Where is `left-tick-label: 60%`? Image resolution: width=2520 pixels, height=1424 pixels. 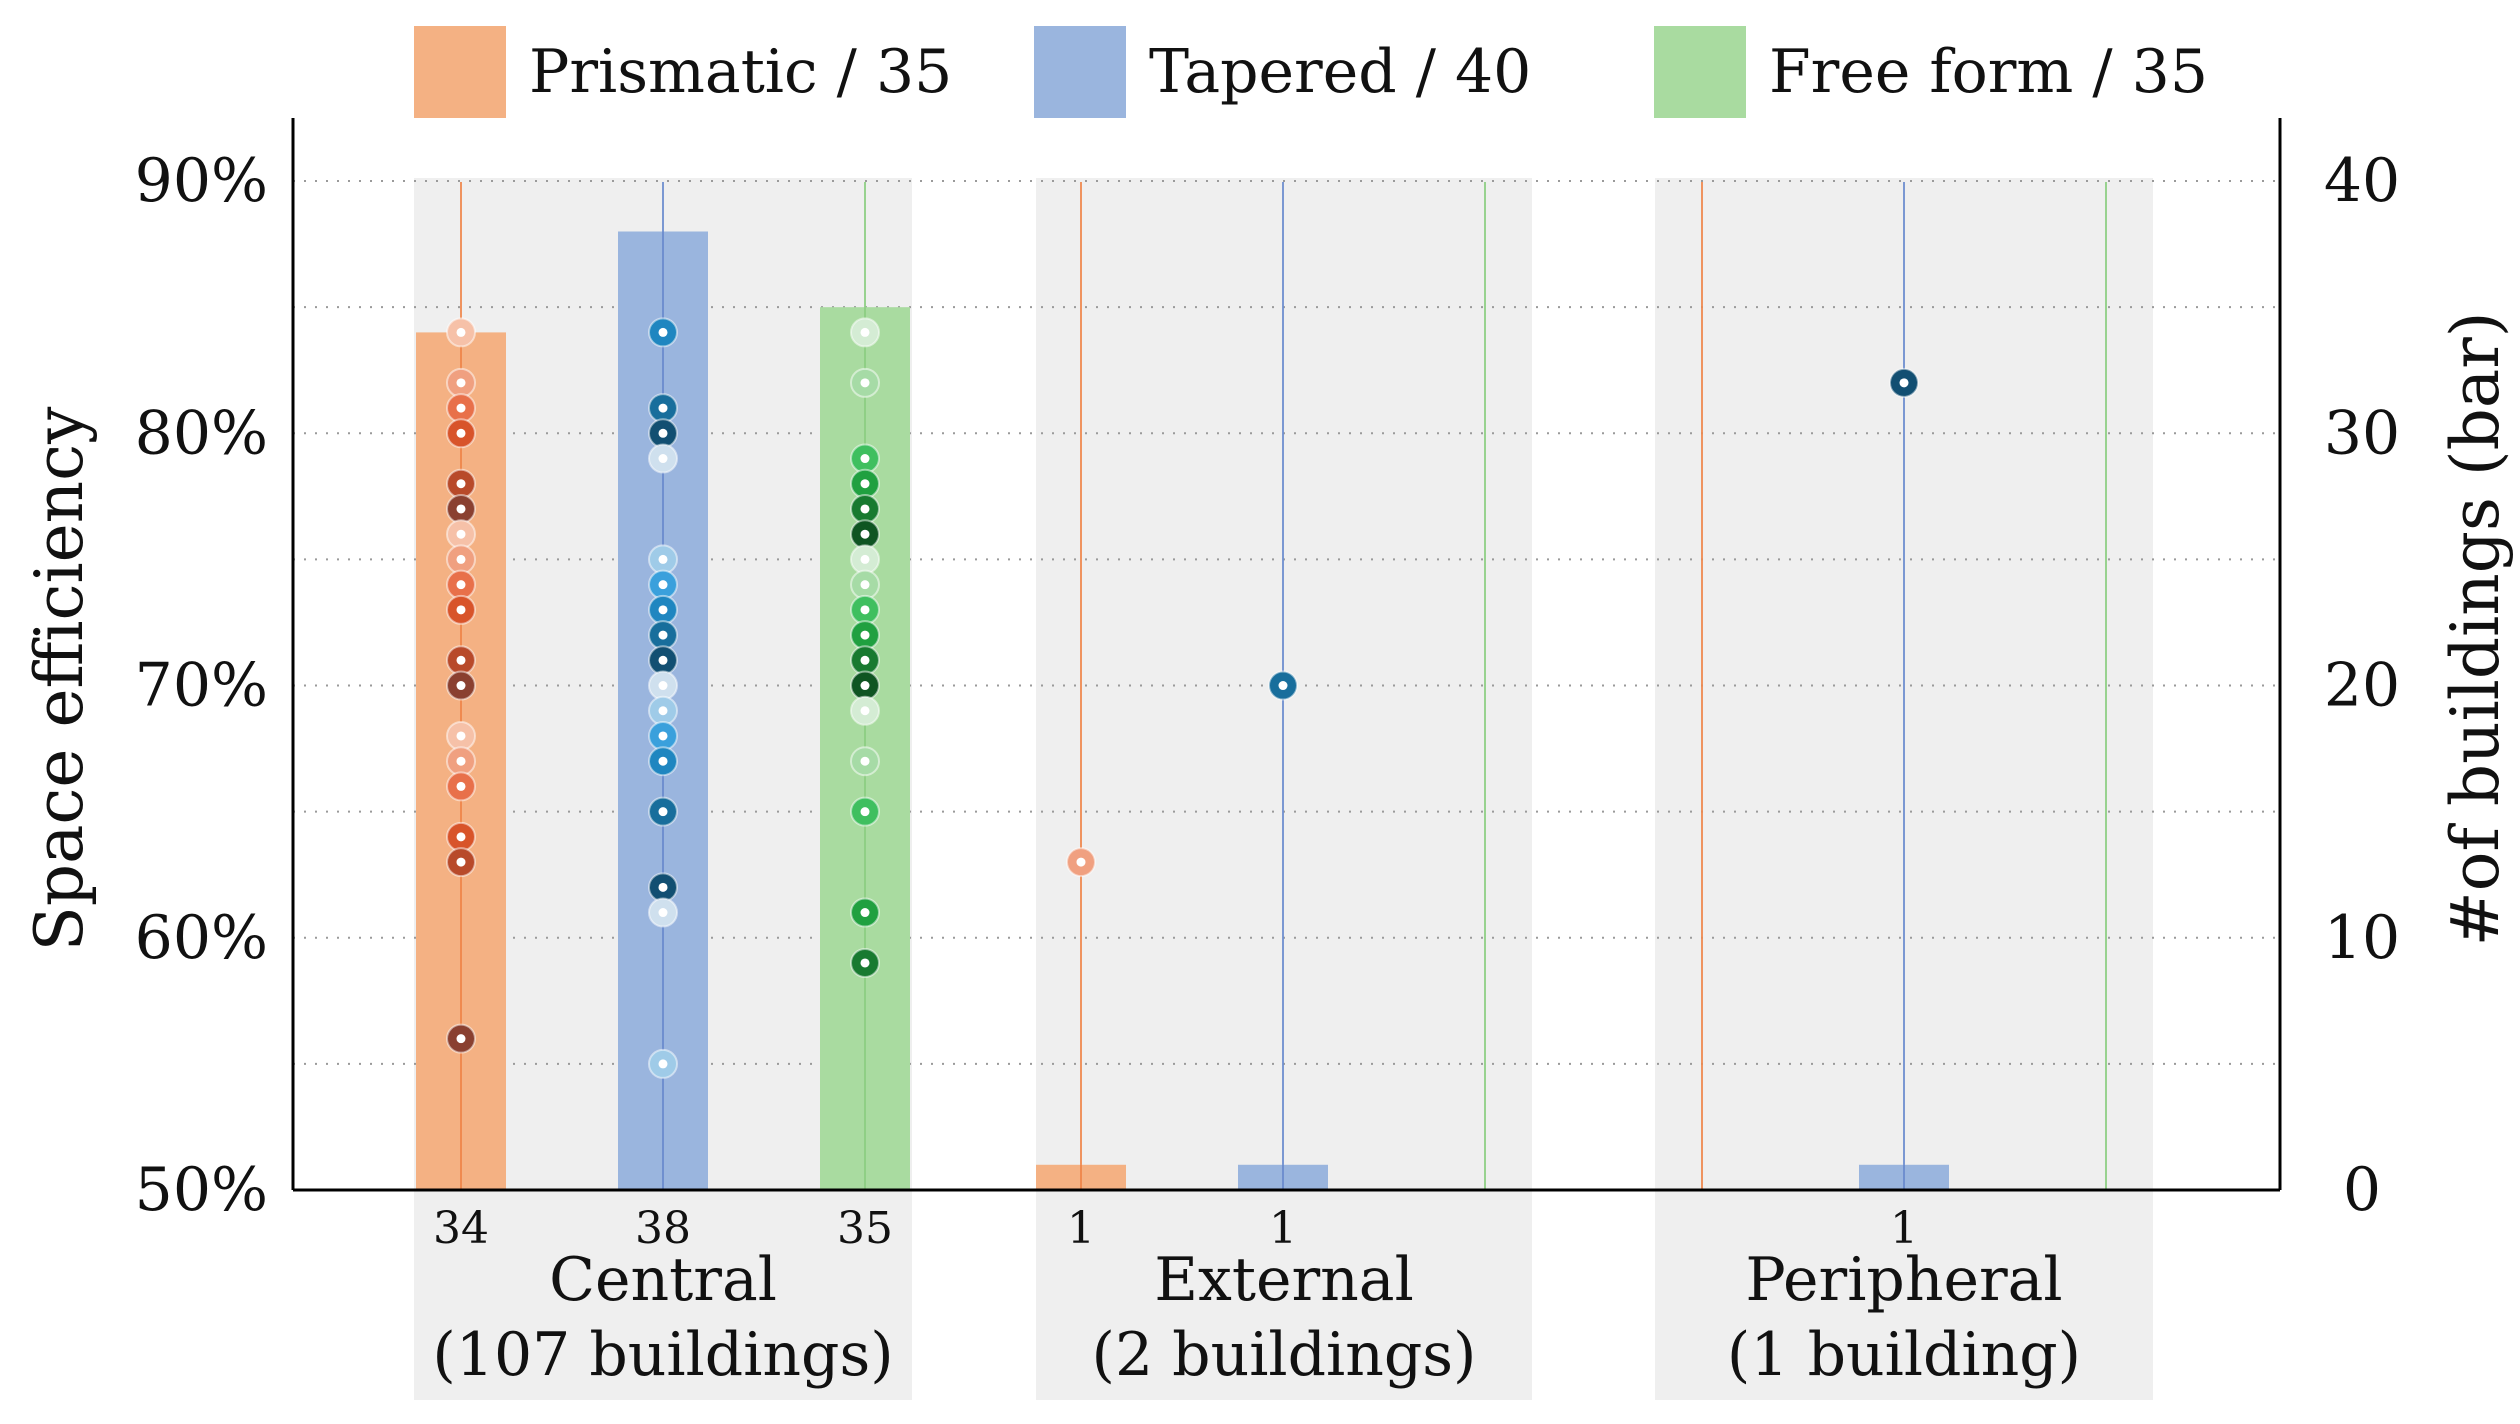
left-tick-label: 60% is located at coordinates (201, 938).